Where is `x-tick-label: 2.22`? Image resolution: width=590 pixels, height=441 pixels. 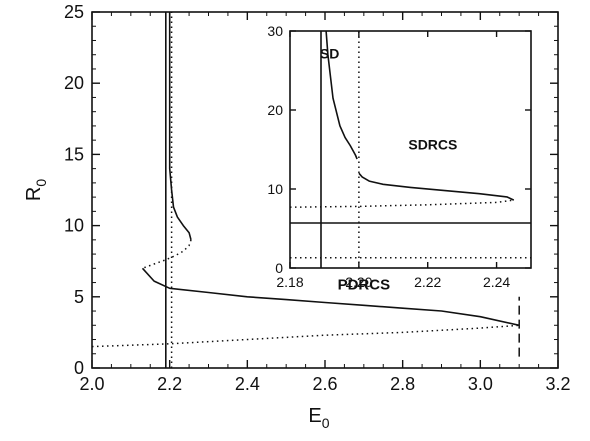
x-tick-label: 2.22 is located at coordinates (427, 282).